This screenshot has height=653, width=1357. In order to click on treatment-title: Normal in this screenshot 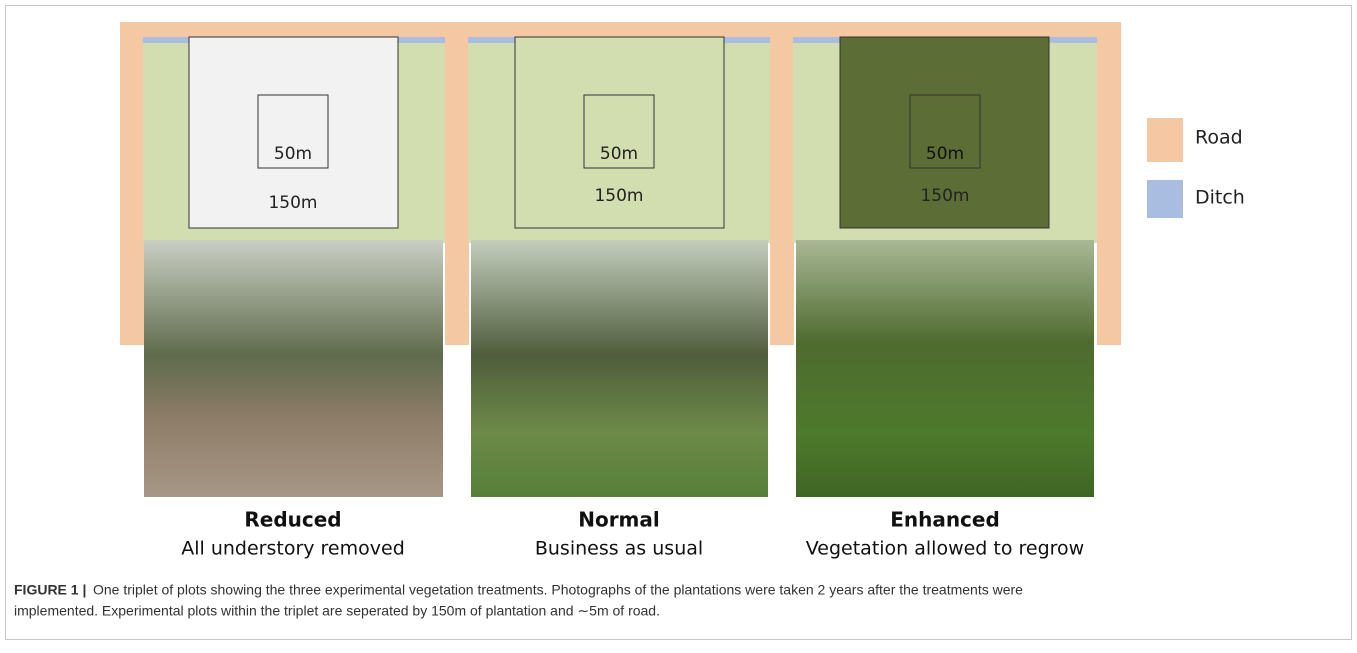, I will do `click(619, 520)`.